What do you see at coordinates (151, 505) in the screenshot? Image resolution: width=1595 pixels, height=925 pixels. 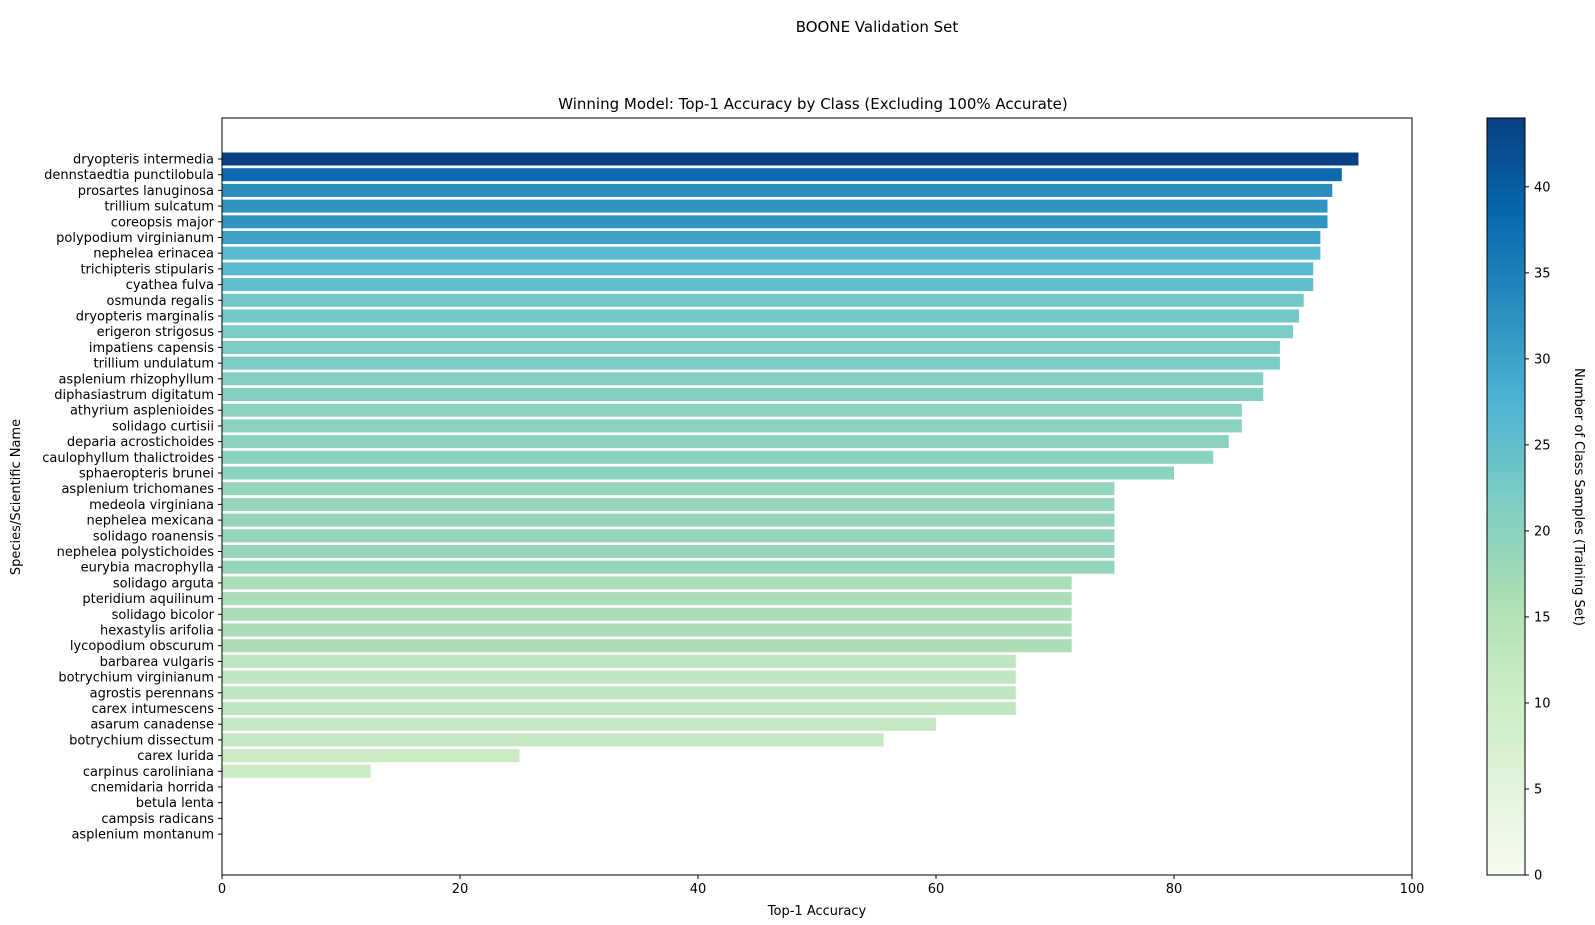 I see `y-tick-label: medeola virginiana` at bounding box center [151, 505].